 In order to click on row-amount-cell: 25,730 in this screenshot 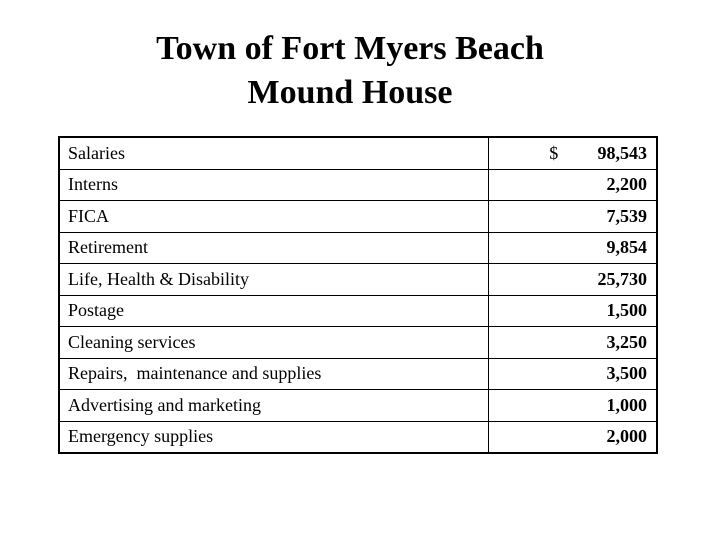, I will do `click(573, 279)`.